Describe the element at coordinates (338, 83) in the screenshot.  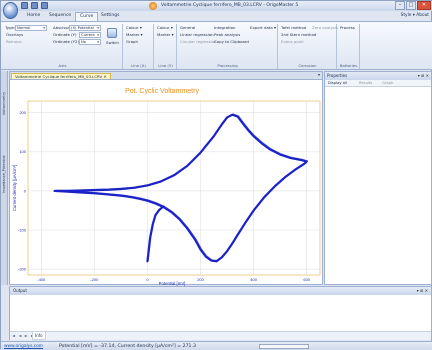
I see `display-all-button: Display all` at that location.